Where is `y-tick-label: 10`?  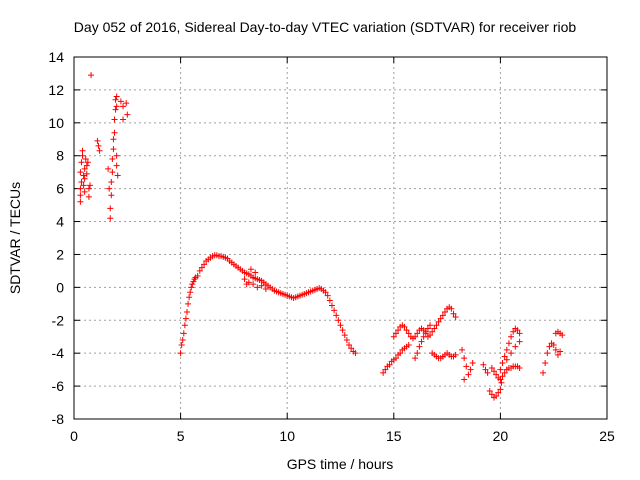
y-tick-label: 10 is located at coordinates (56, 123).